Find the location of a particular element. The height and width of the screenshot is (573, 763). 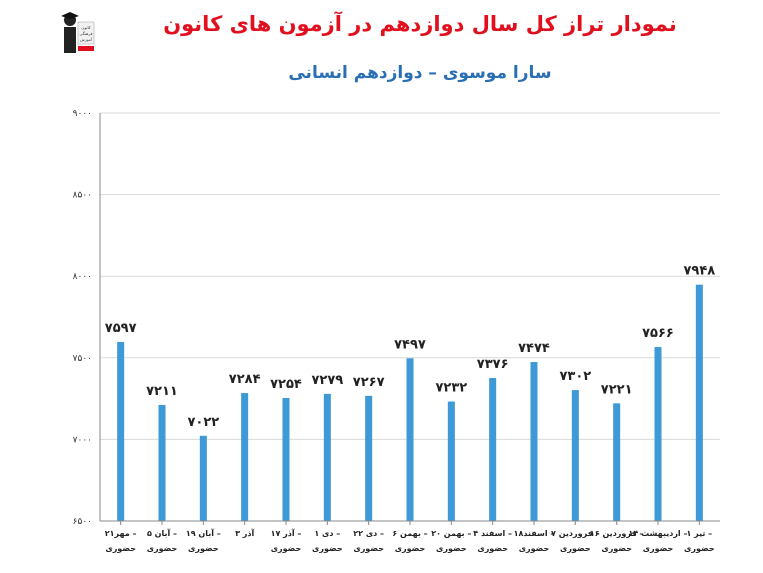

x-tick-label: ۷ فروردین – is located at coordinates (575, 533).